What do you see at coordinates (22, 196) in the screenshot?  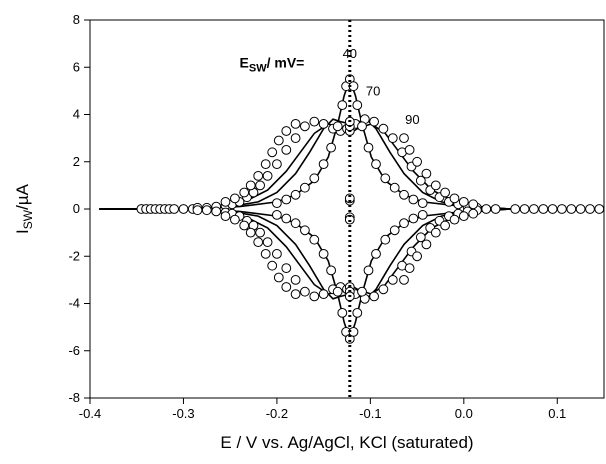 I see `y-axis-title-rest: /µA` at bounding box center [22, 196].